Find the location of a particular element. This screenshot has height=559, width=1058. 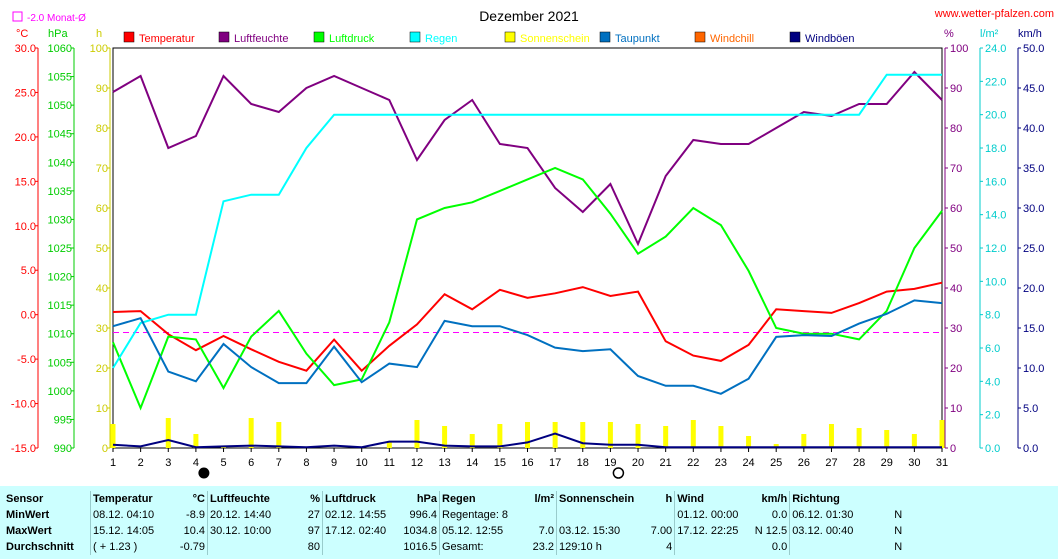

axis-tick-label-temperature: 25.0 is located at coordinates (25, 93).